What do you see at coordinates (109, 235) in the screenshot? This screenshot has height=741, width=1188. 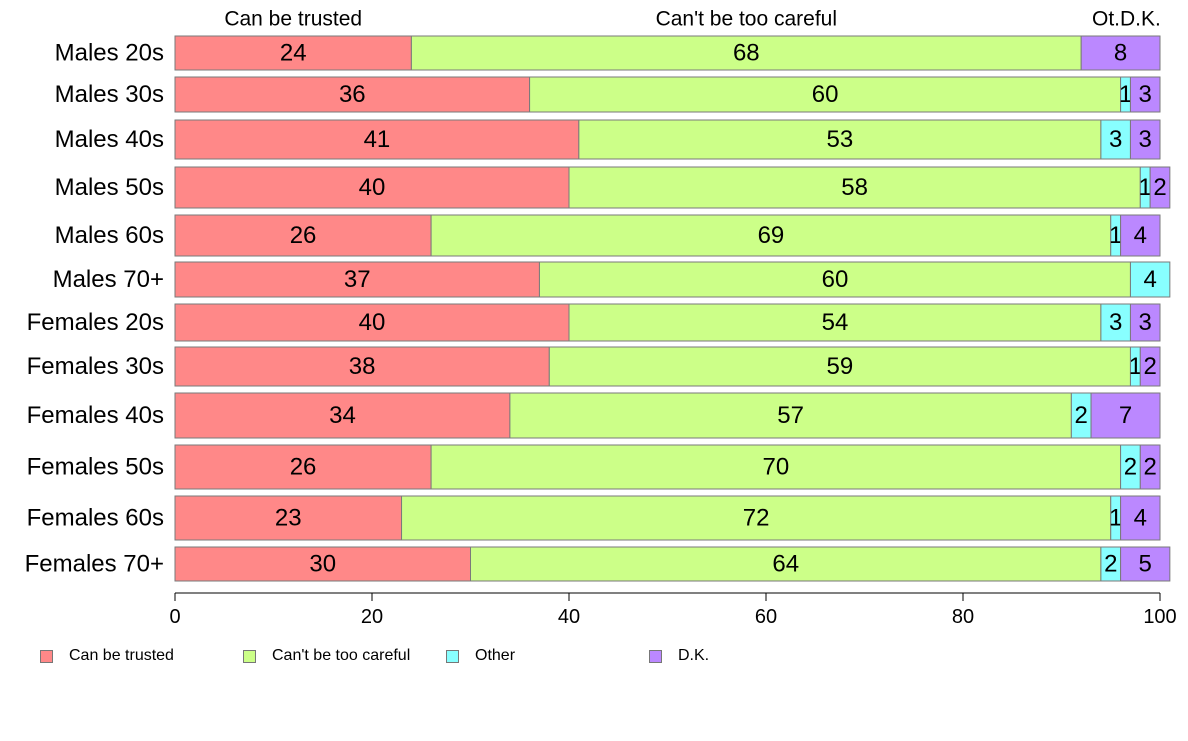 I see `category-label: Males 60s` at bounding box center [109, 235].